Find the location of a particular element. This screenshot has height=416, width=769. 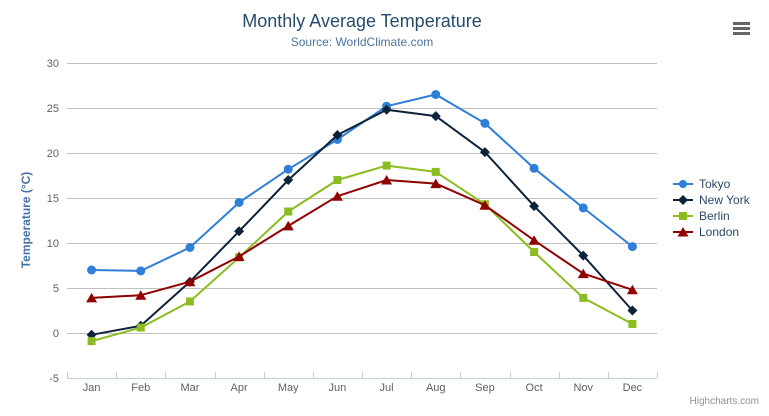

context-menu-icon is located at coordinates (741, 28).